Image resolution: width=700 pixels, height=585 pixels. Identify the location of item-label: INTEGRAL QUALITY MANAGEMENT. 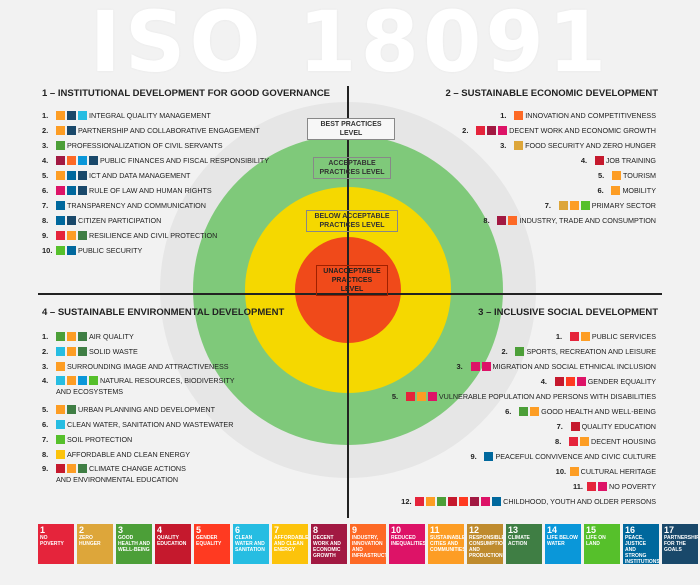
(150, 115).